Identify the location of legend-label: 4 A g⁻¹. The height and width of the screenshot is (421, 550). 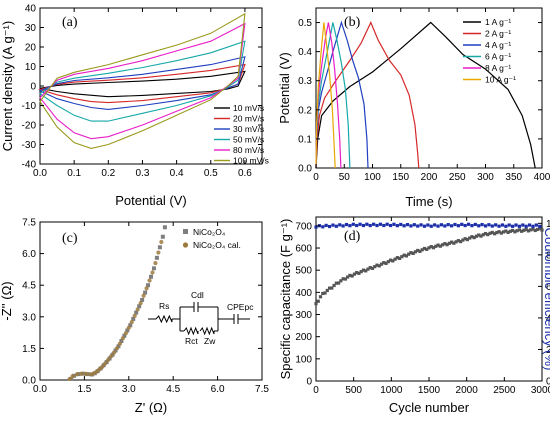
(498, 45).